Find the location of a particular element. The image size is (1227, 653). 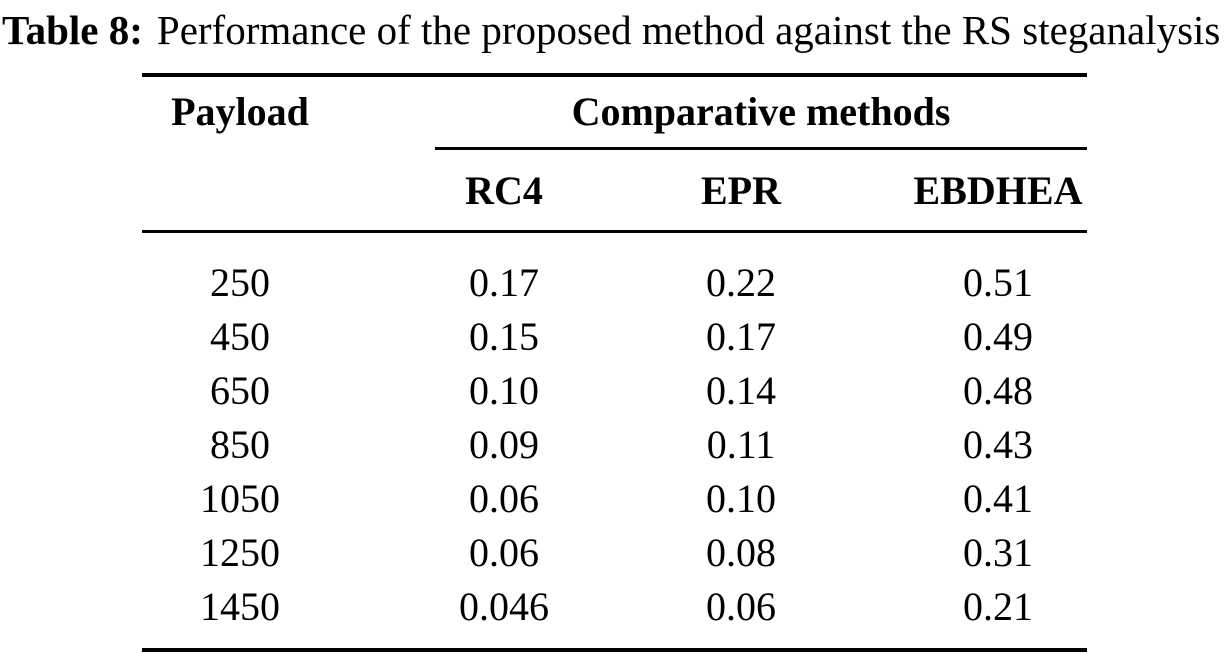

payload-cell: 1250 is located at coordinates (240, 552).